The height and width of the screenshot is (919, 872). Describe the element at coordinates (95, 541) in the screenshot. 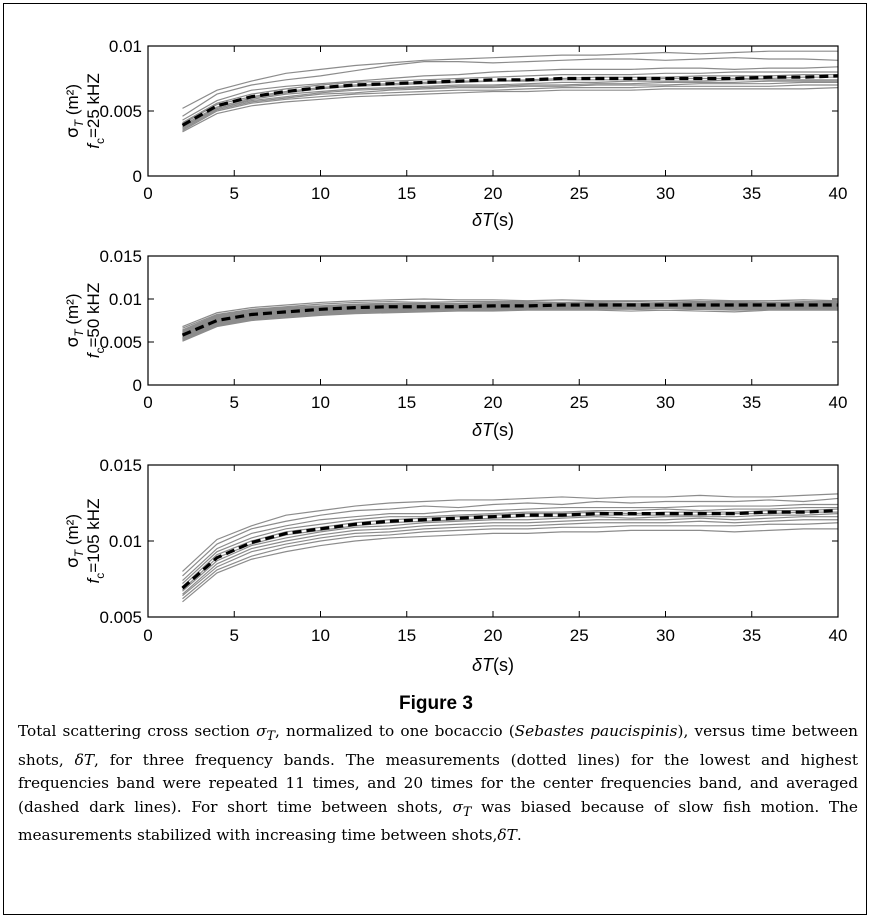

I see `y-axis-label-band: fc=105 kHZ` at that location.